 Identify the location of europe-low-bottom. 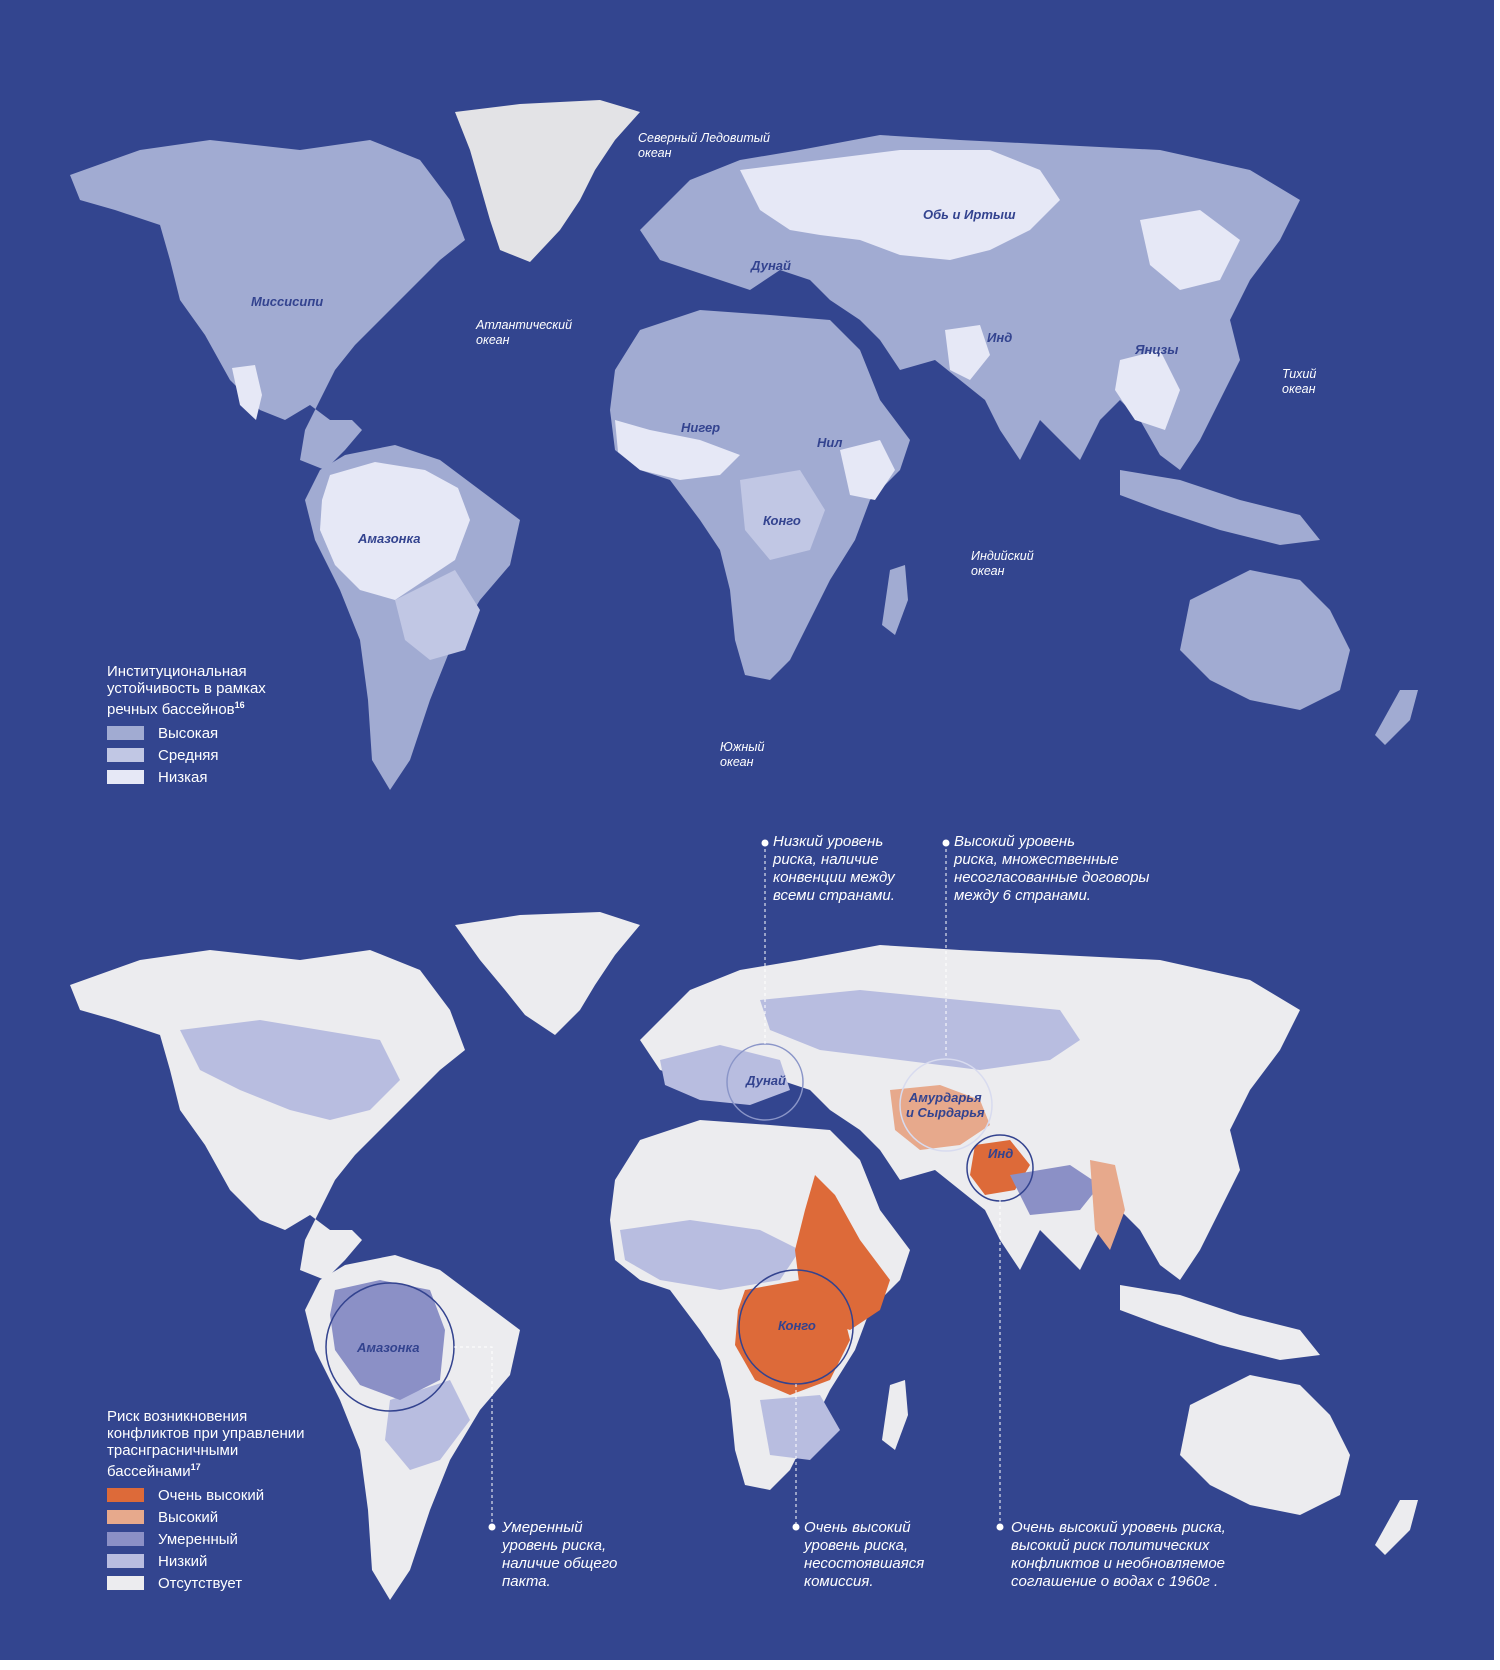
(725, 1075).